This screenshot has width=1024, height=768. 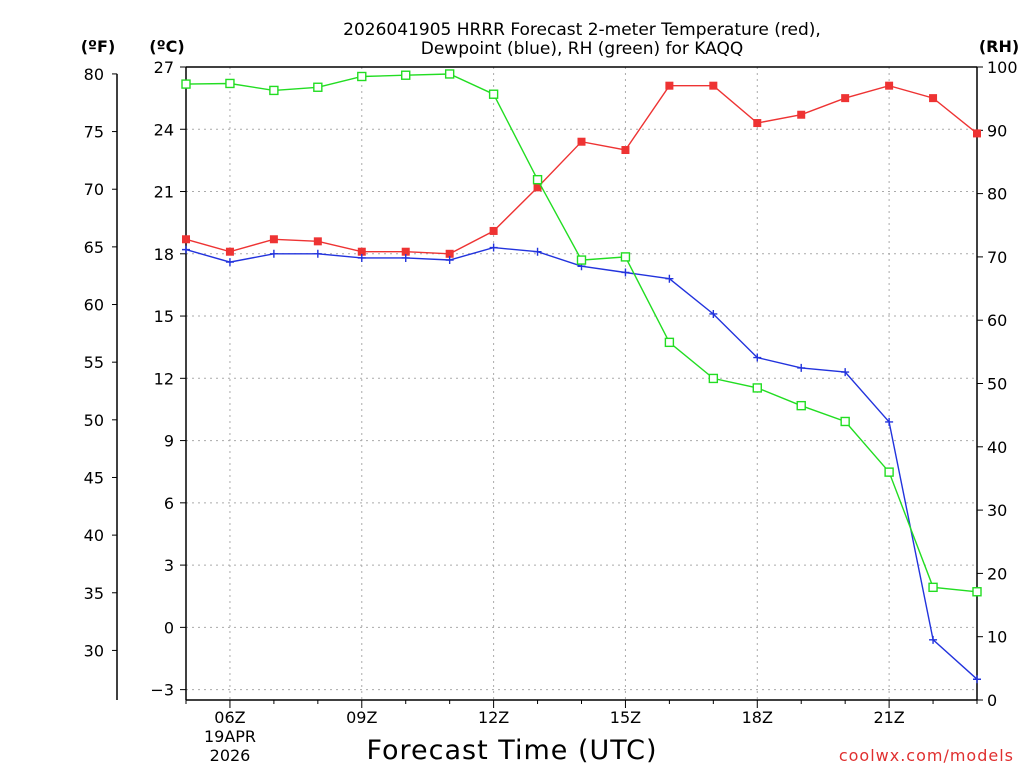 What do you see at coordinates (94, 74) in the screenshot?
I see `fahrenheit-tick-label: 80` at bounding box center [94, 74].